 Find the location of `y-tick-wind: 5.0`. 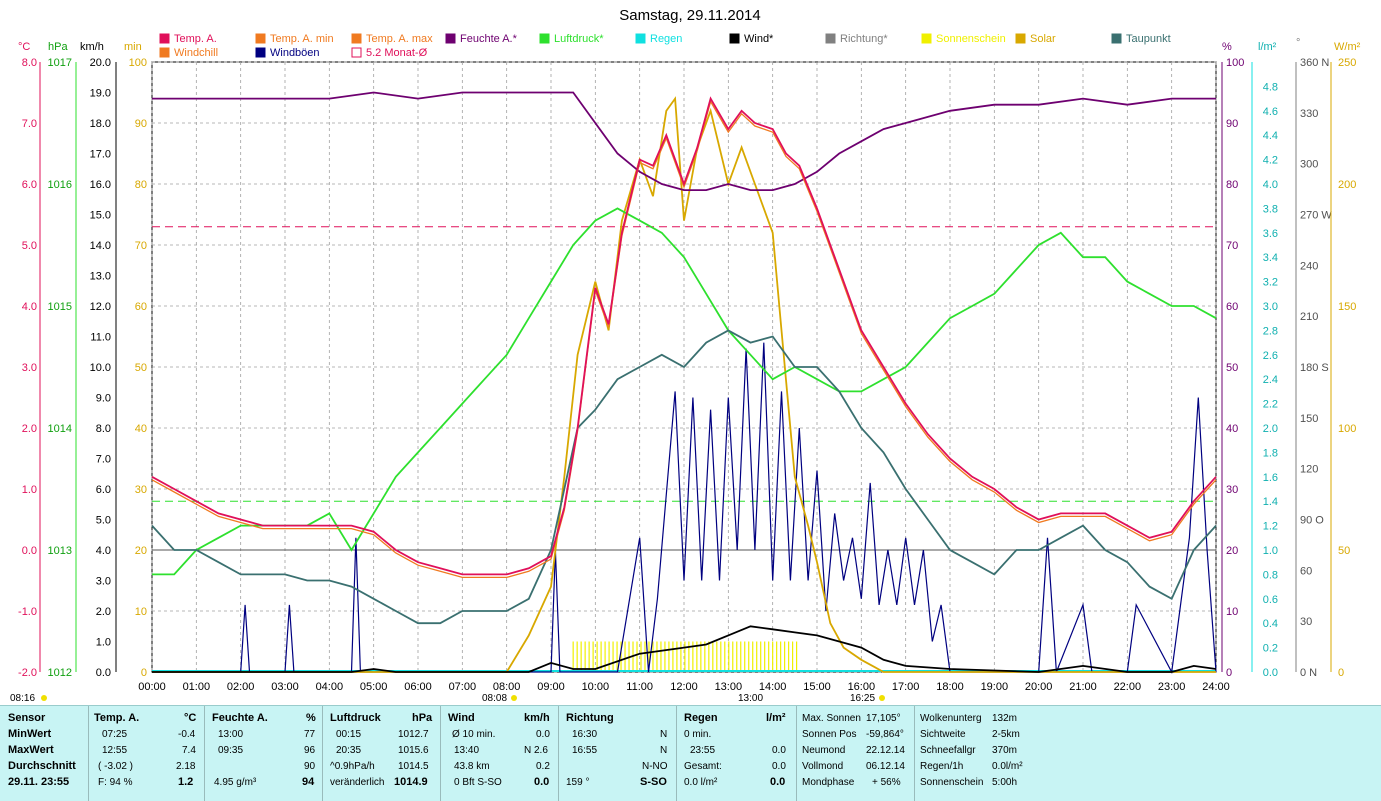

y-tick-wind: 5.0 is located at coordinates (103, 521).